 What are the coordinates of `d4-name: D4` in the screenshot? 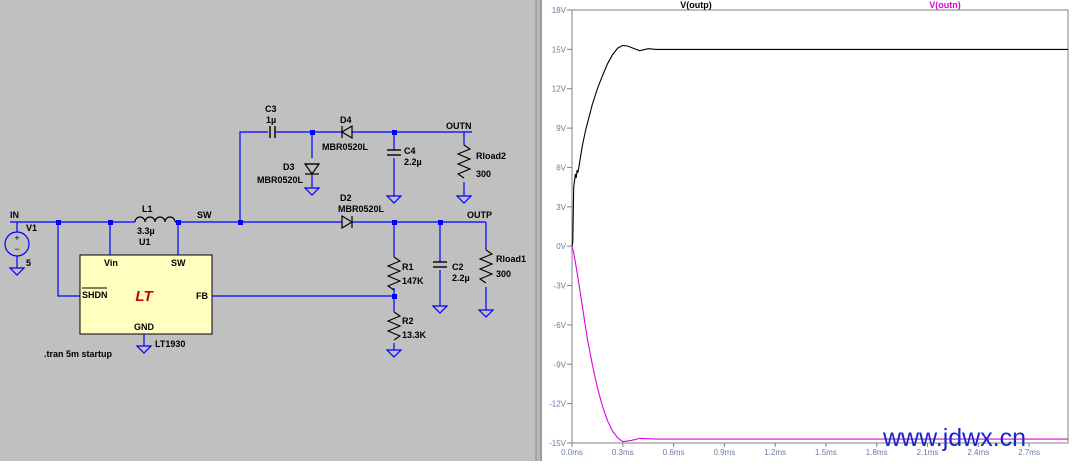 It's located at (346, 120).